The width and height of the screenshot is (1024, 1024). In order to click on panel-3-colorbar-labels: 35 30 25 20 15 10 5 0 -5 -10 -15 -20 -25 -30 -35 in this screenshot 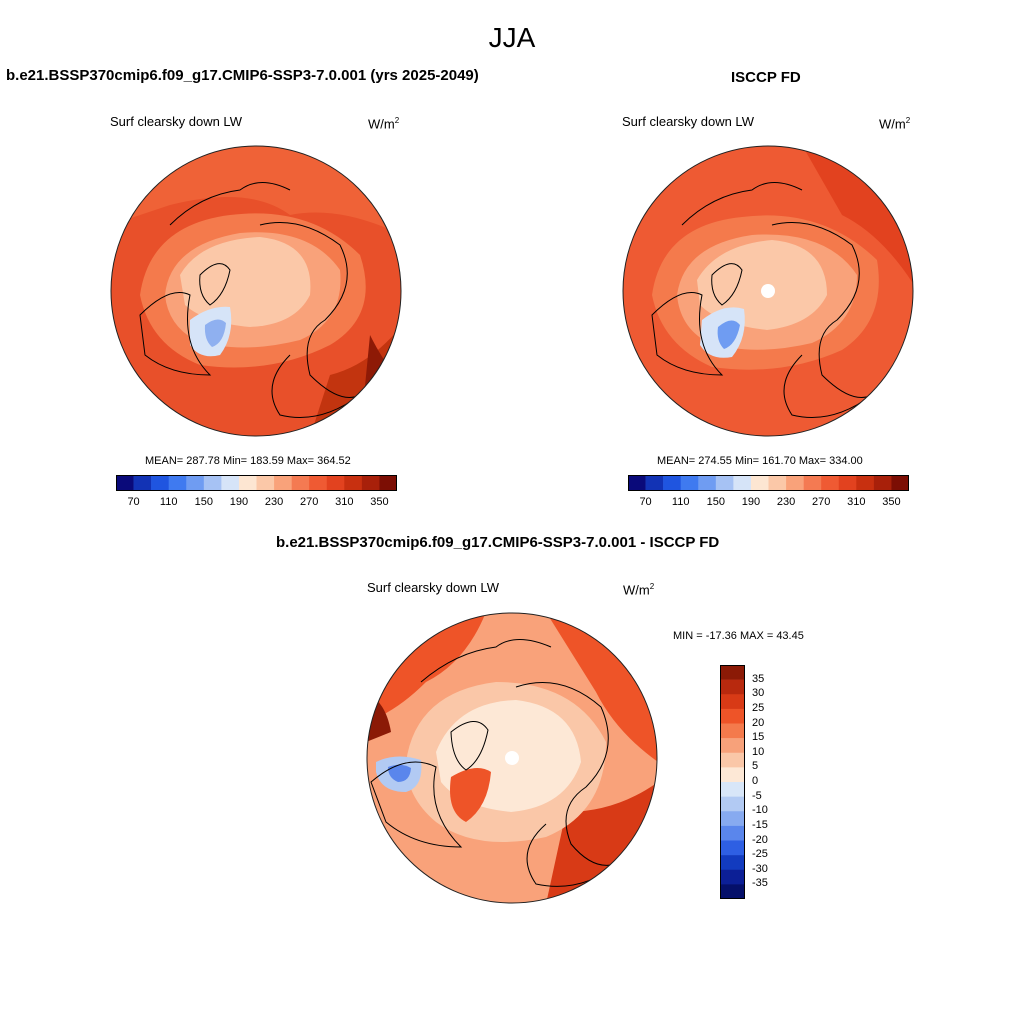, I will do `click(772, 782)`.